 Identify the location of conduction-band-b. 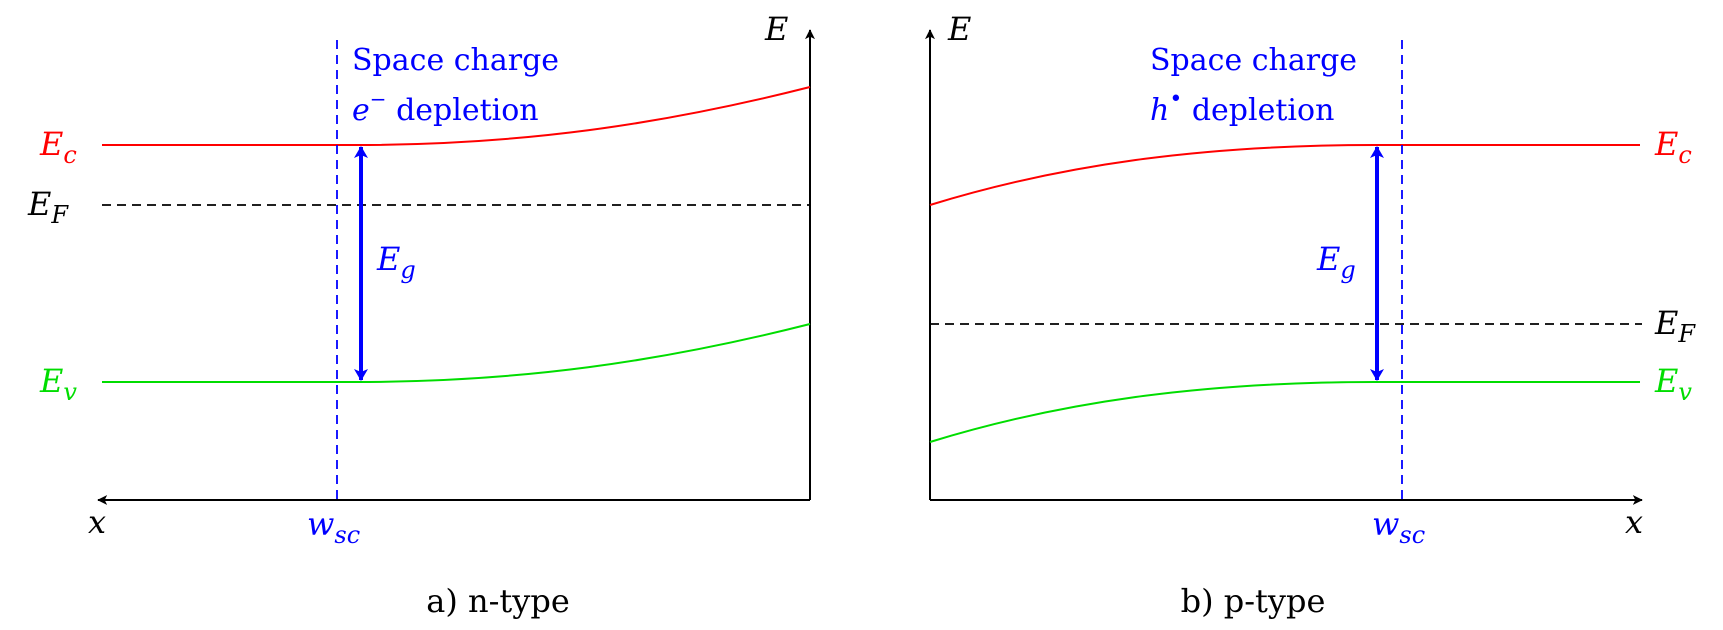
(1284, 175).